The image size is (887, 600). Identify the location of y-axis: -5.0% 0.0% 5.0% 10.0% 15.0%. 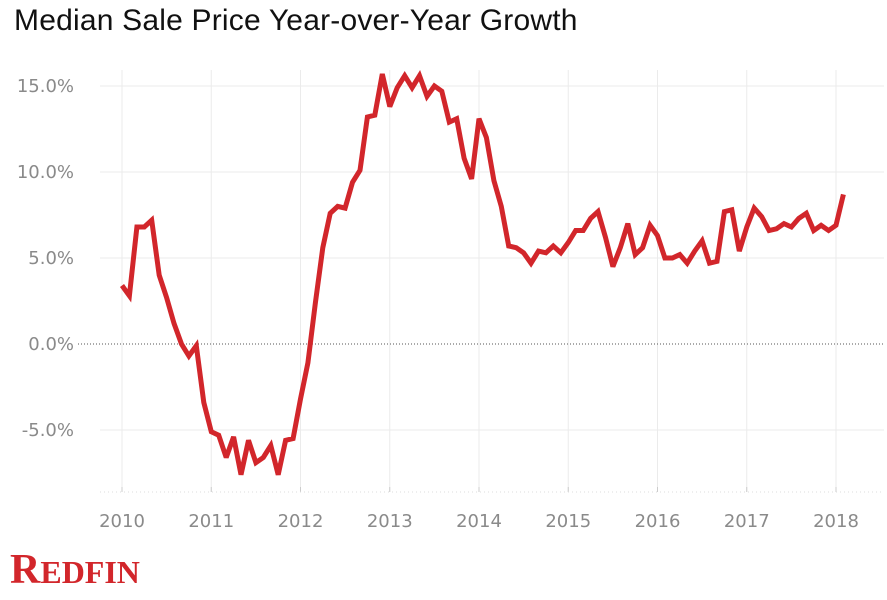
(45, 258).